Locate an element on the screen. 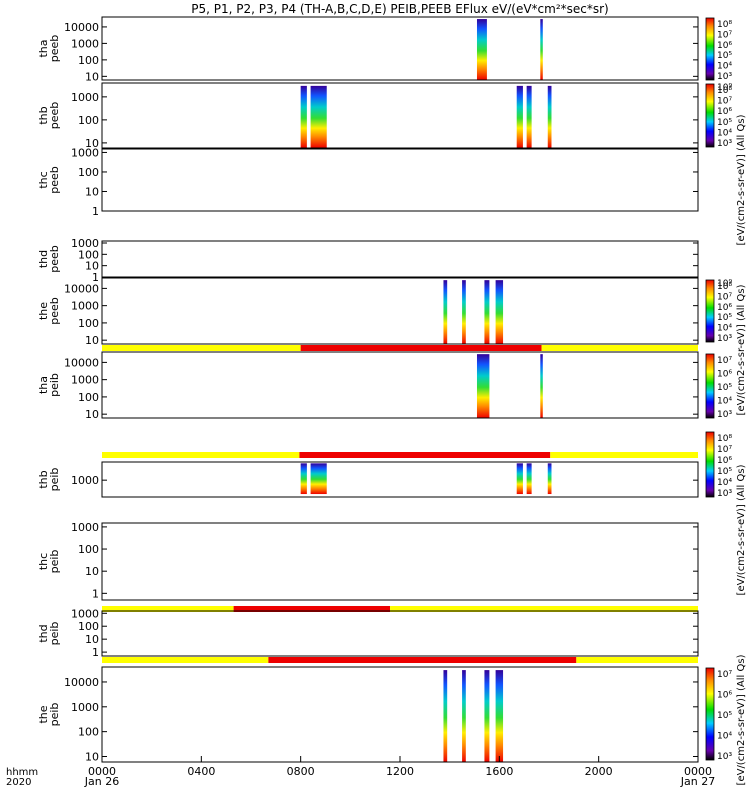 Image resolution: width=750 pixels, height=800 pixels. y-axis-label: thc is located at coordinates (43, 561).